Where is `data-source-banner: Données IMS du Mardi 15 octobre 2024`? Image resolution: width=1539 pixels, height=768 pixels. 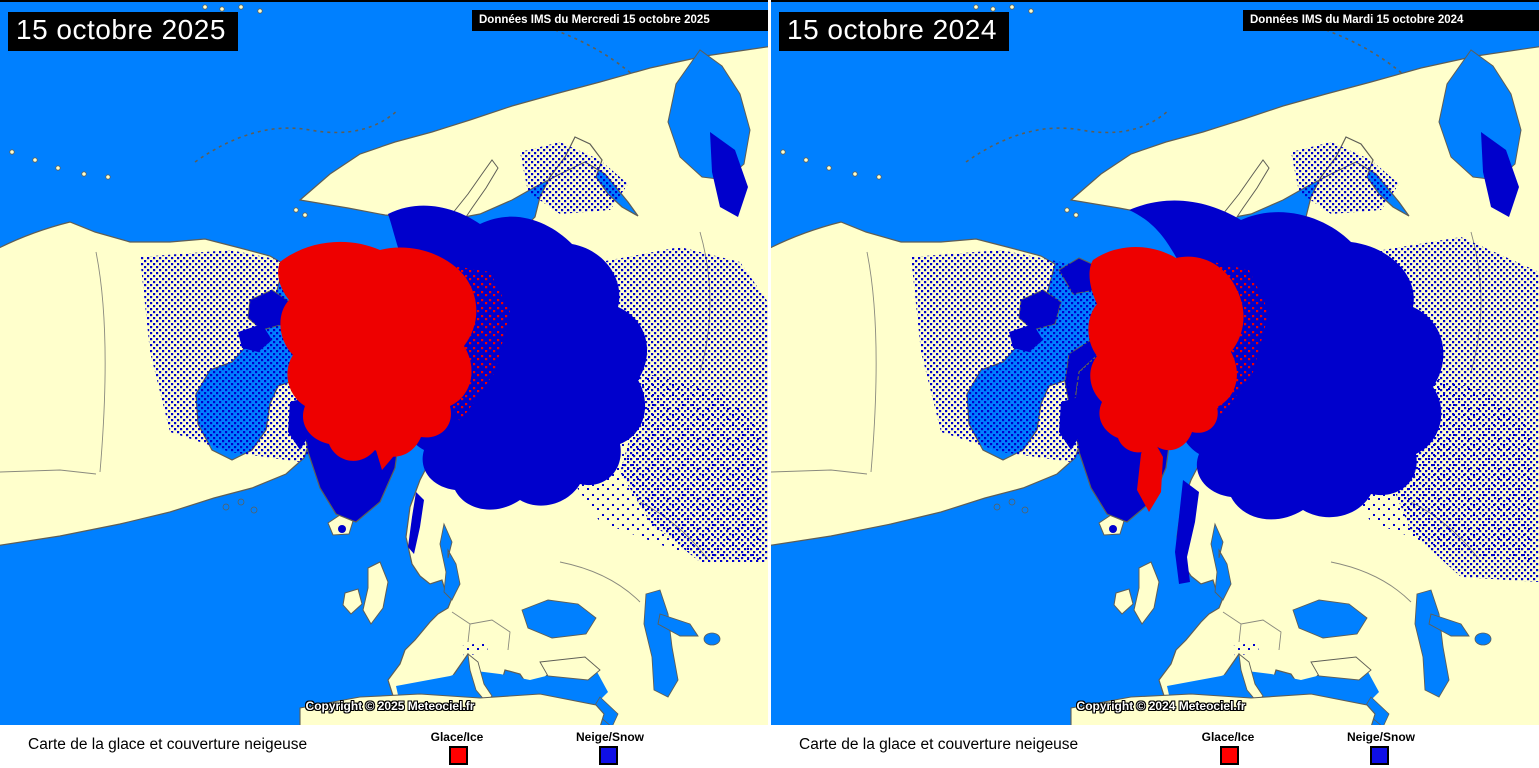 data-source-banner: Données IMS du Mardi 15 octobre 2024 is located at coordinates (1391, 20).